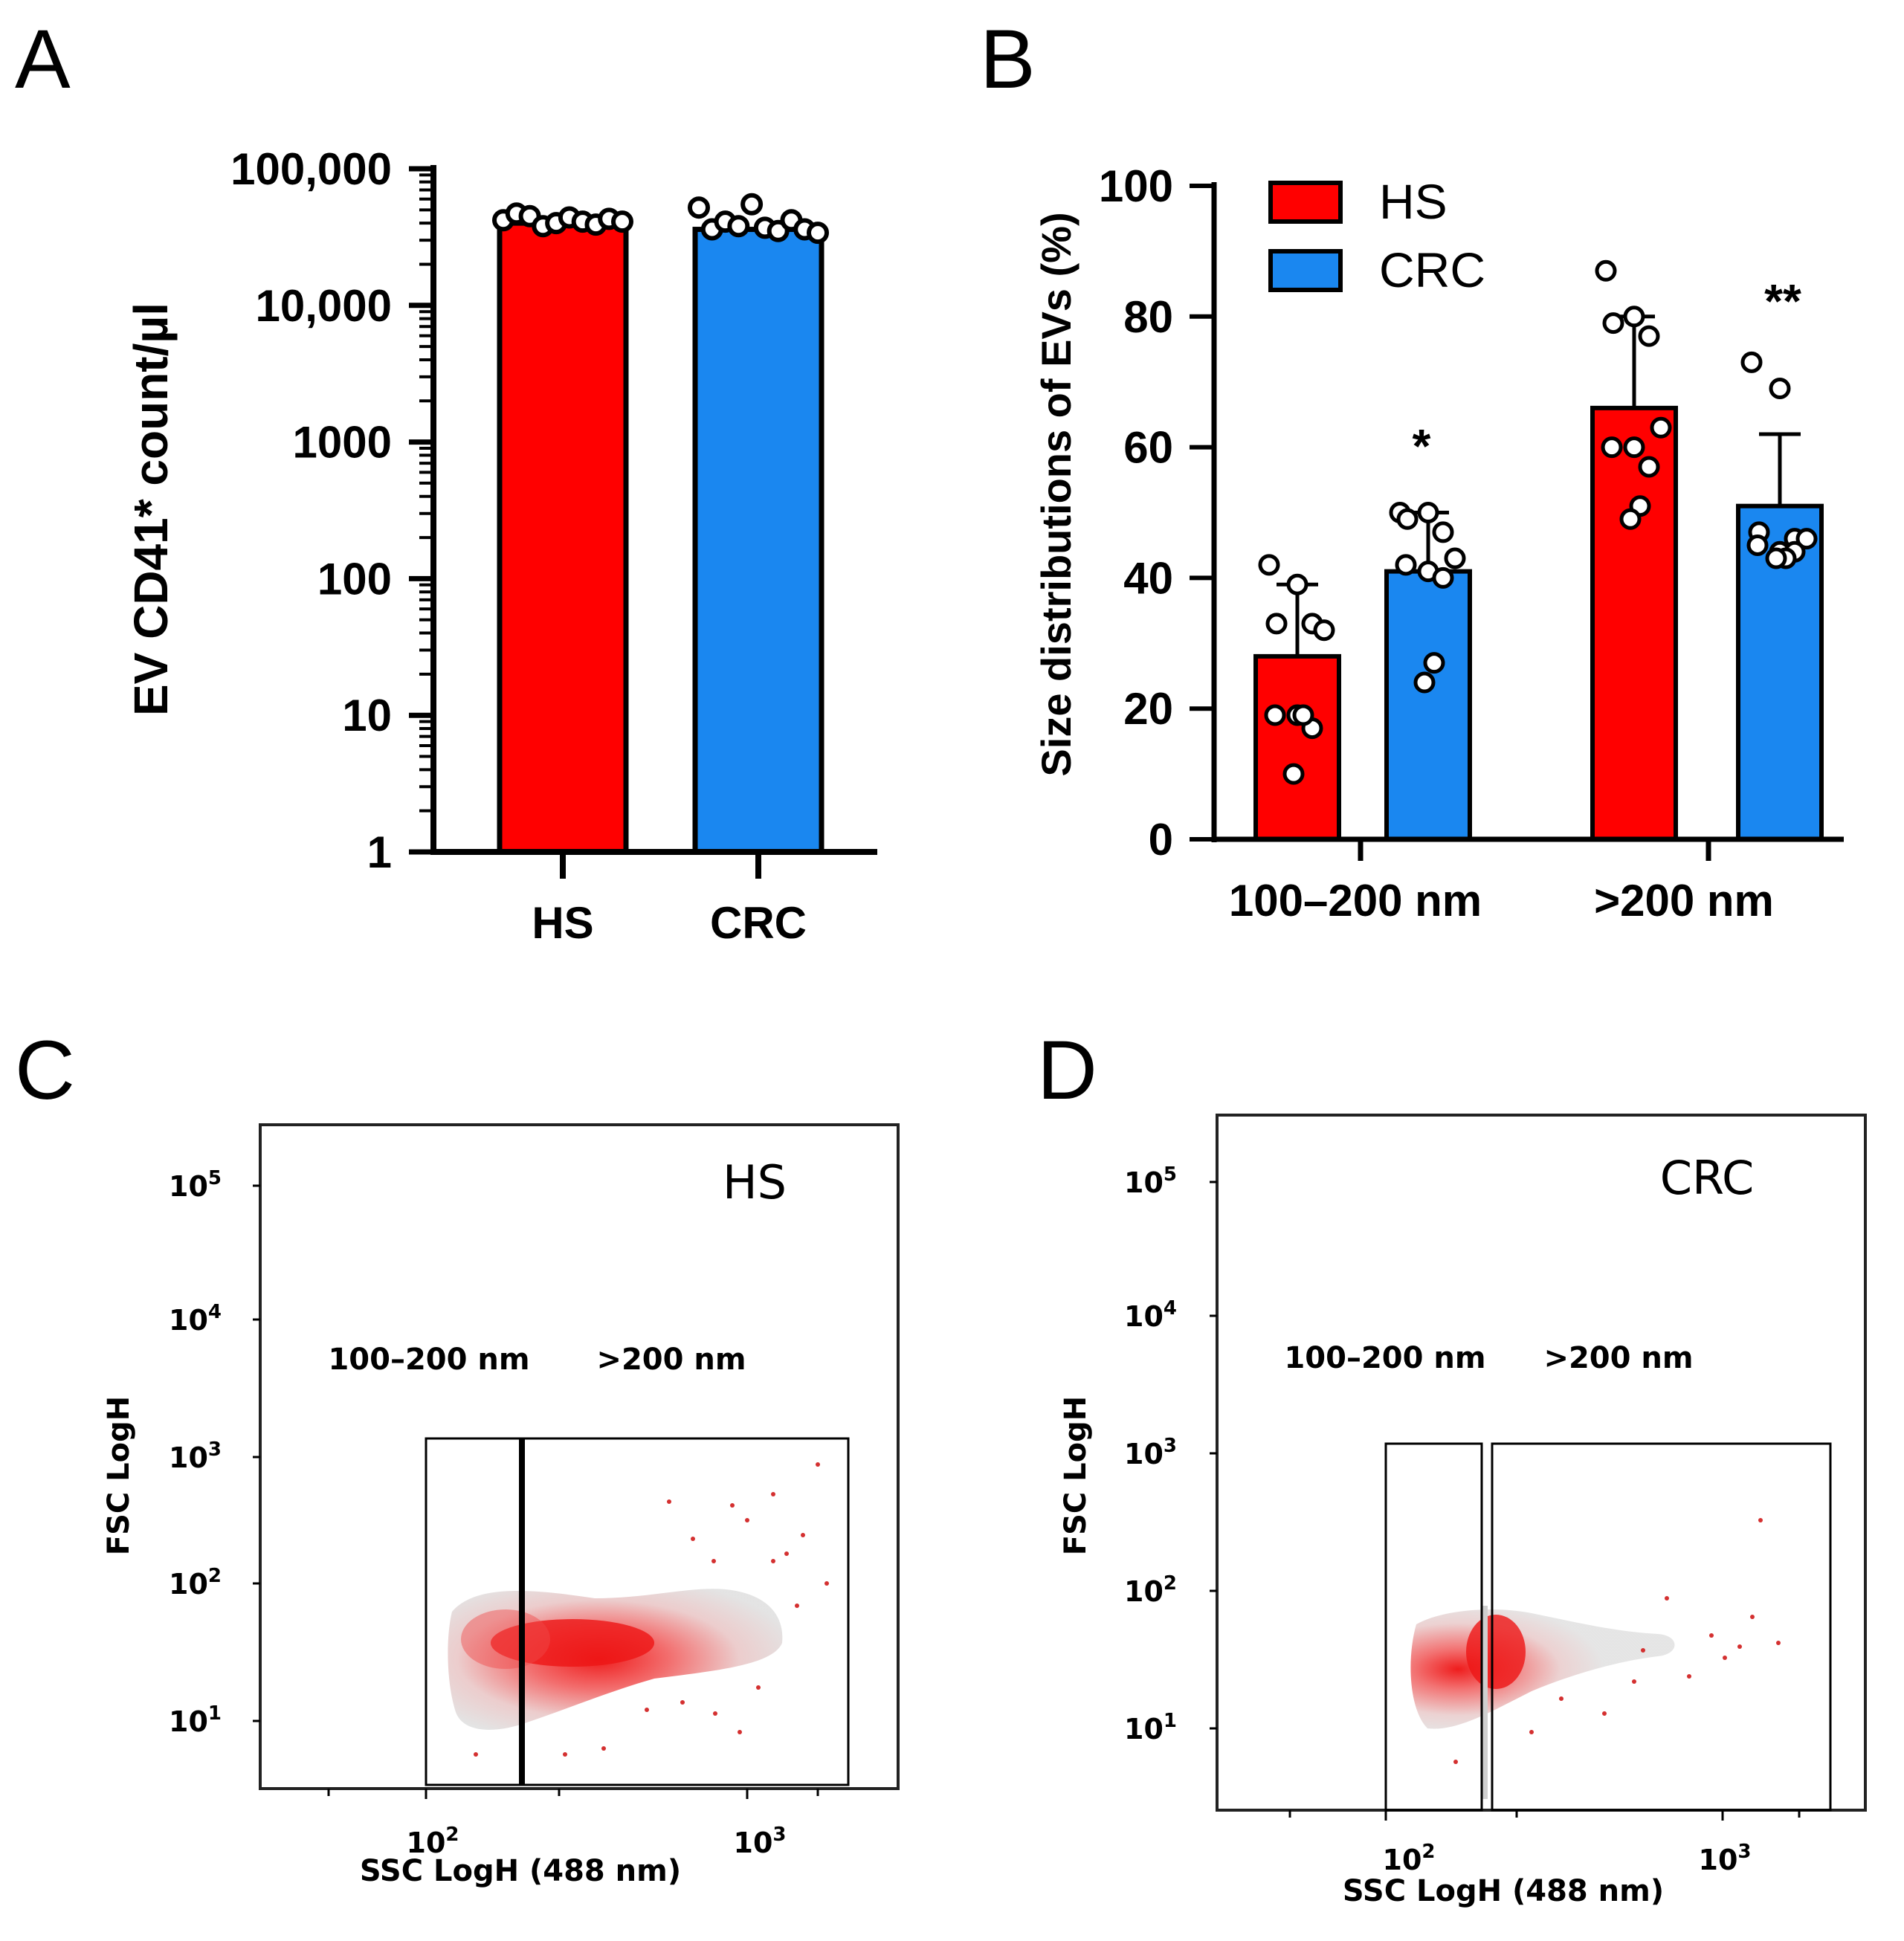 This screenshot has height=1941, width=1904. Describe the element at coordinates (43, 59) in the screenshot. I see `panel-label-a: A` at that location.